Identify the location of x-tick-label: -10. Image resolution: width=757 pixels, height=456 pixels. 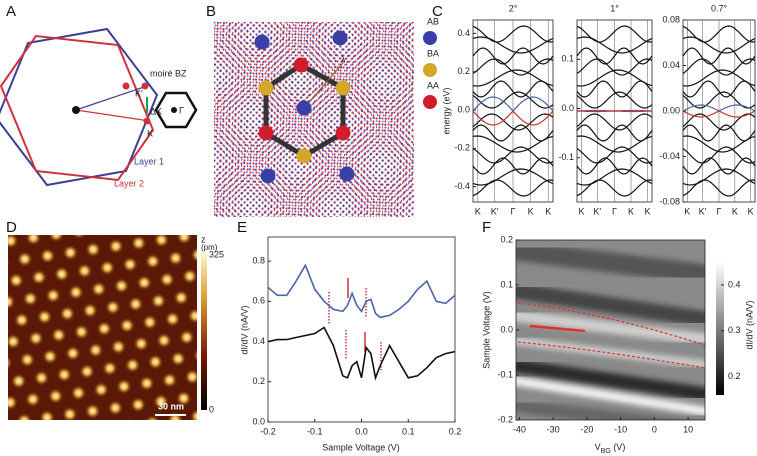
(620, 429).